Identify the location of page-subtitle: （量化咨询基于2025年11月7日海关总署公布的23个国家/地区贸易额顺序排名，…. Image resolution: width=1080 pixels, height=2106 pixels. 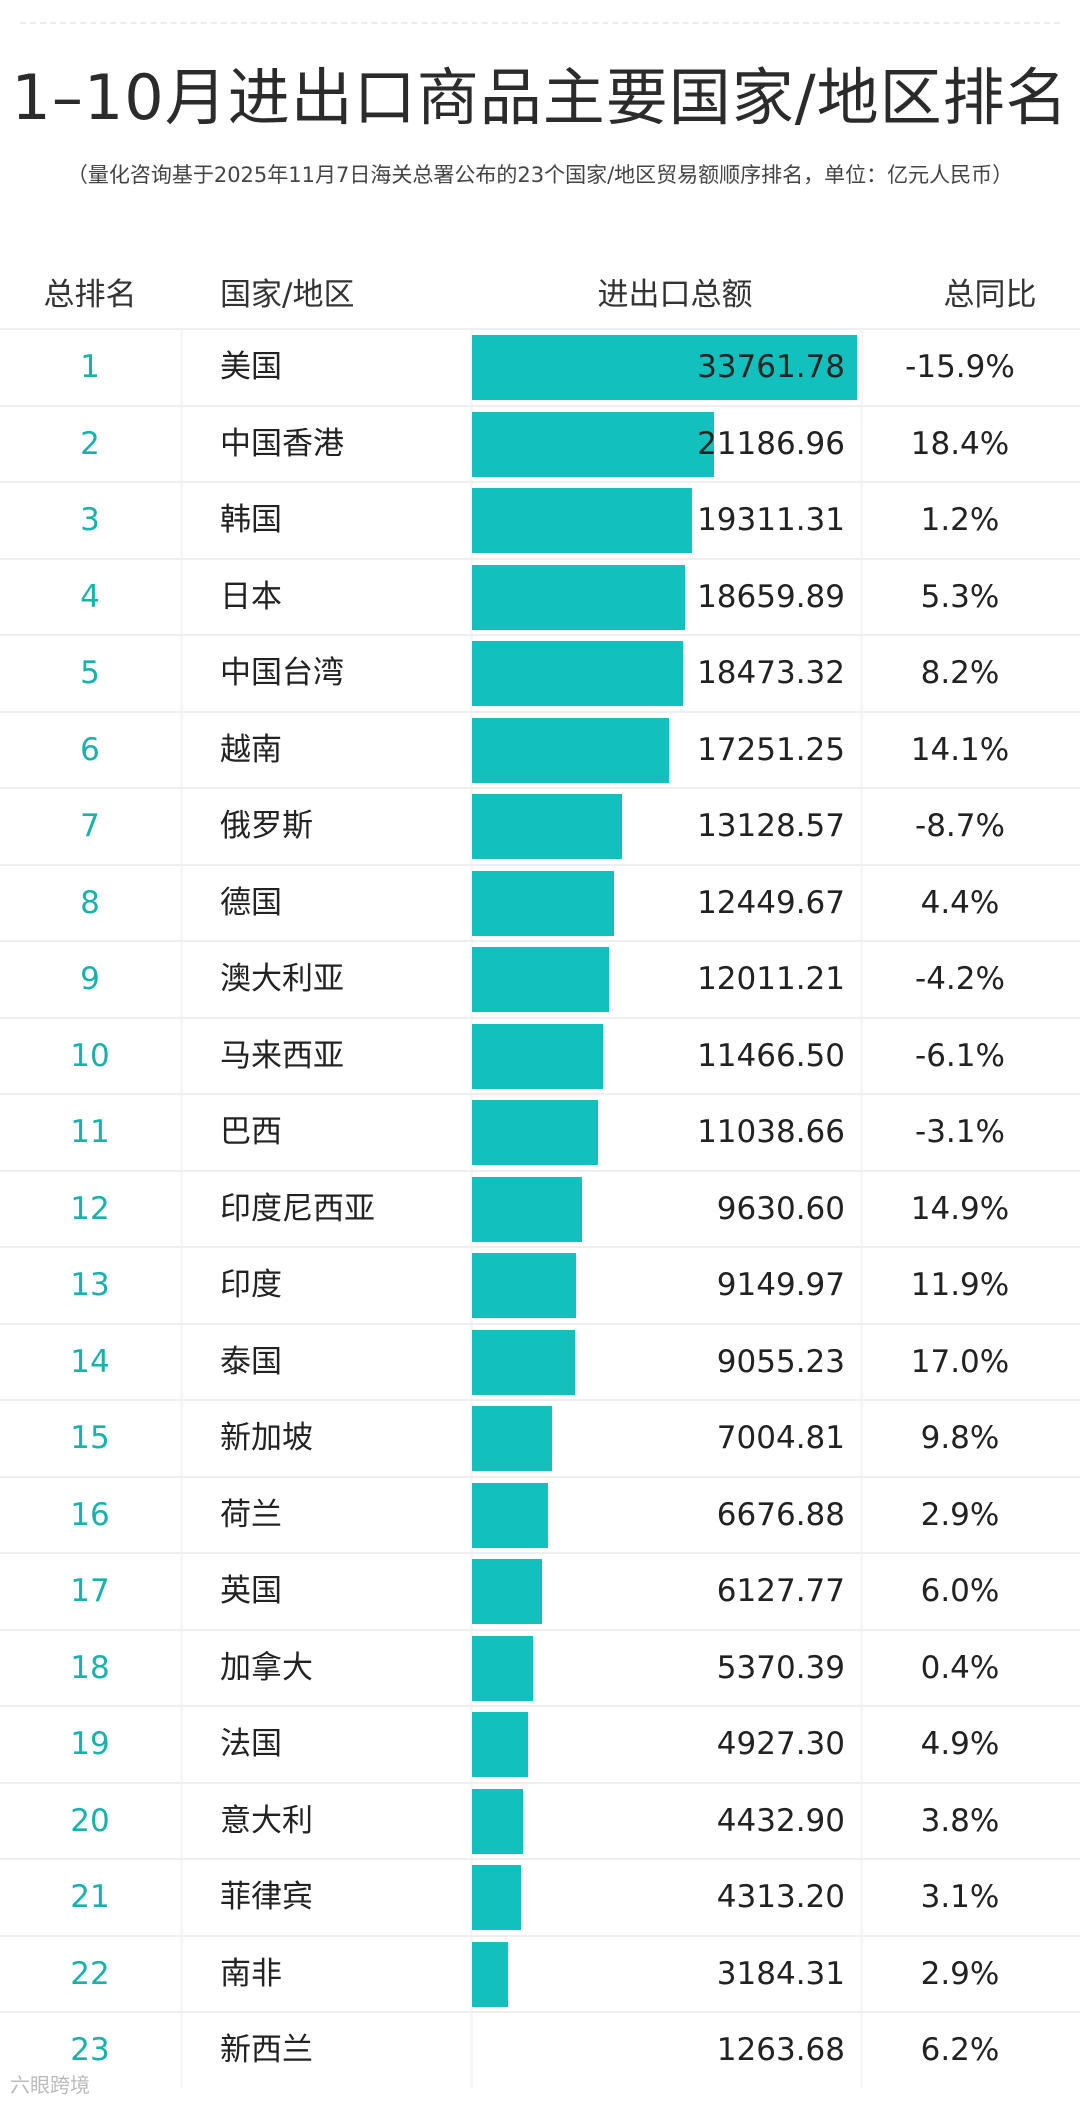
(540, 175).